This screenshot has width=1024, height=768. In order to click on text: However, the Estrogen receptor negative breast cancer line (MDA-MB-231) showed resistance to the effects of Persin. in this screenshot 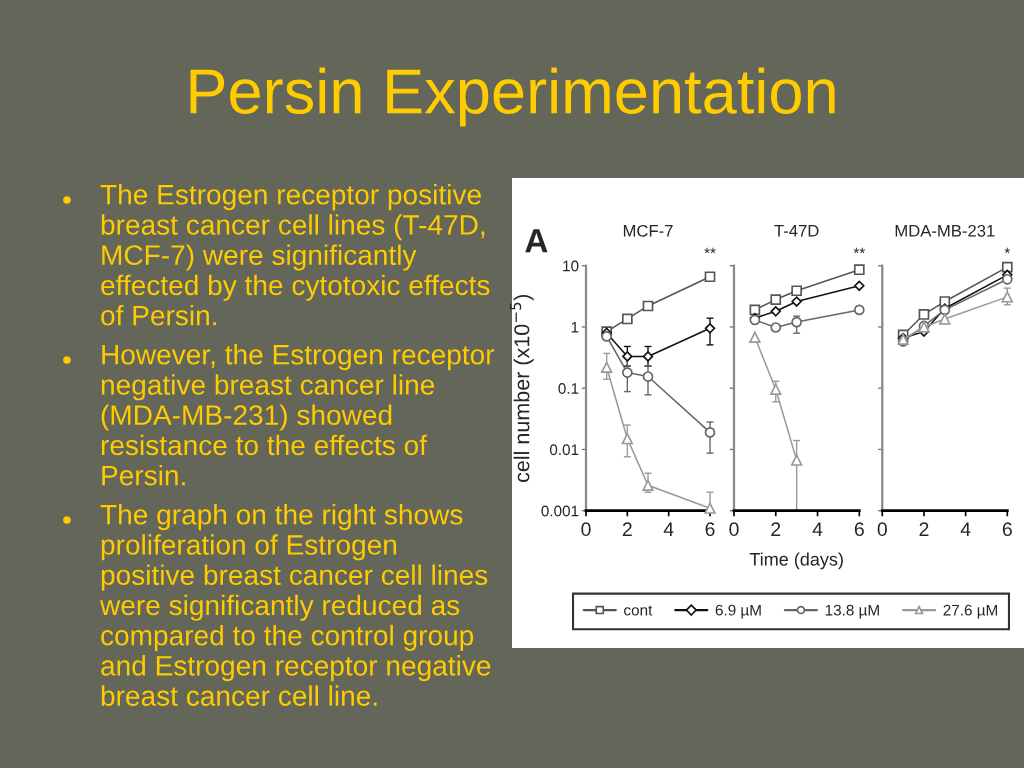, I will do `click(298, 415)`.